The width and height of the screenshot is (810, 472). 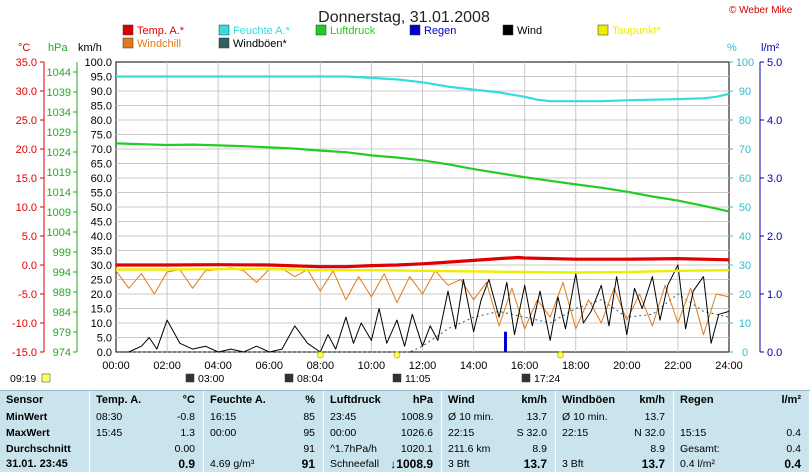 I want to click on time-tick-label: 08:00, so click(x=321, y=366).